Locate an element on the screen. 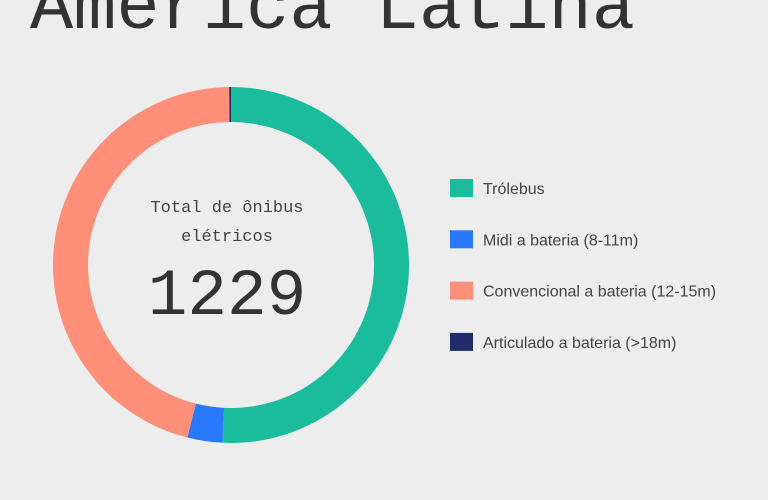 The height and width of the screenshot is (500, 768). chart-title: América Latina is located at coordinates (332, 25).